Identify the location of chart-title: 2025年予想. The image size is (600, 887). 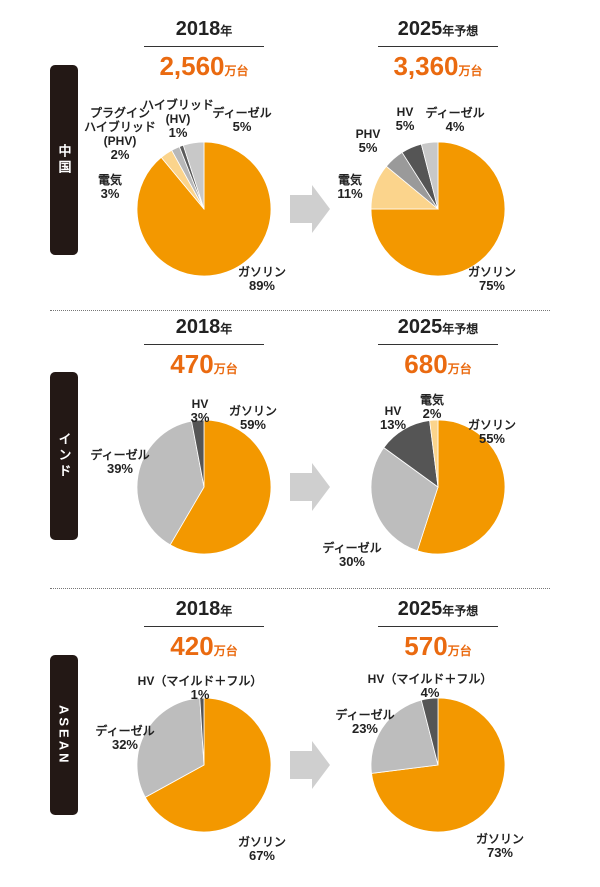
(438, 609).